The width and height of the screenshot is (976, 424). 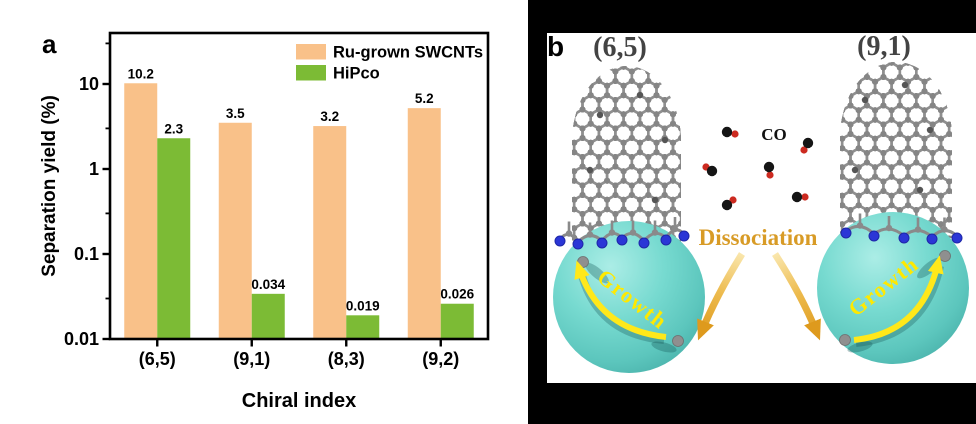 I want to click on bar-value-label: 2.3, so click(x=173, y=128).